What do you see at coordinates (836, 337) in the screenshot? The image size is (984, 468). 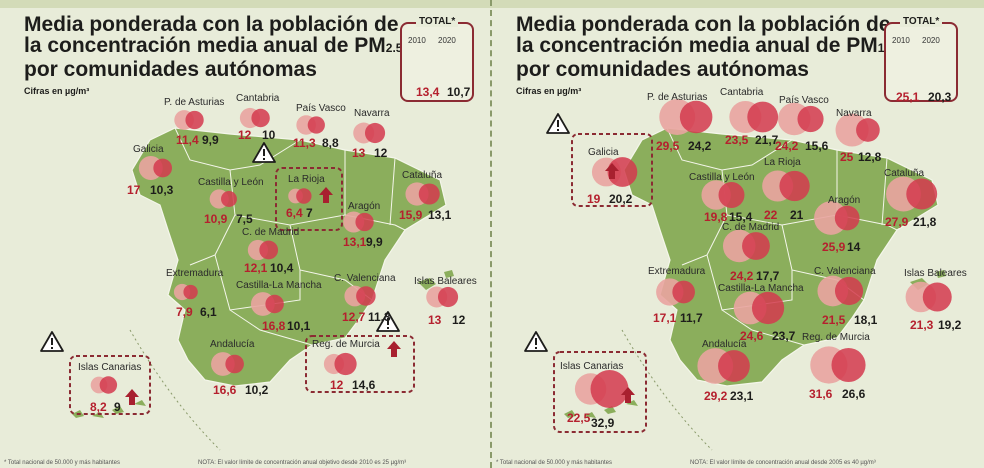 I see `region-label: Reg. de Murcia` at bounding box center [836, 337].